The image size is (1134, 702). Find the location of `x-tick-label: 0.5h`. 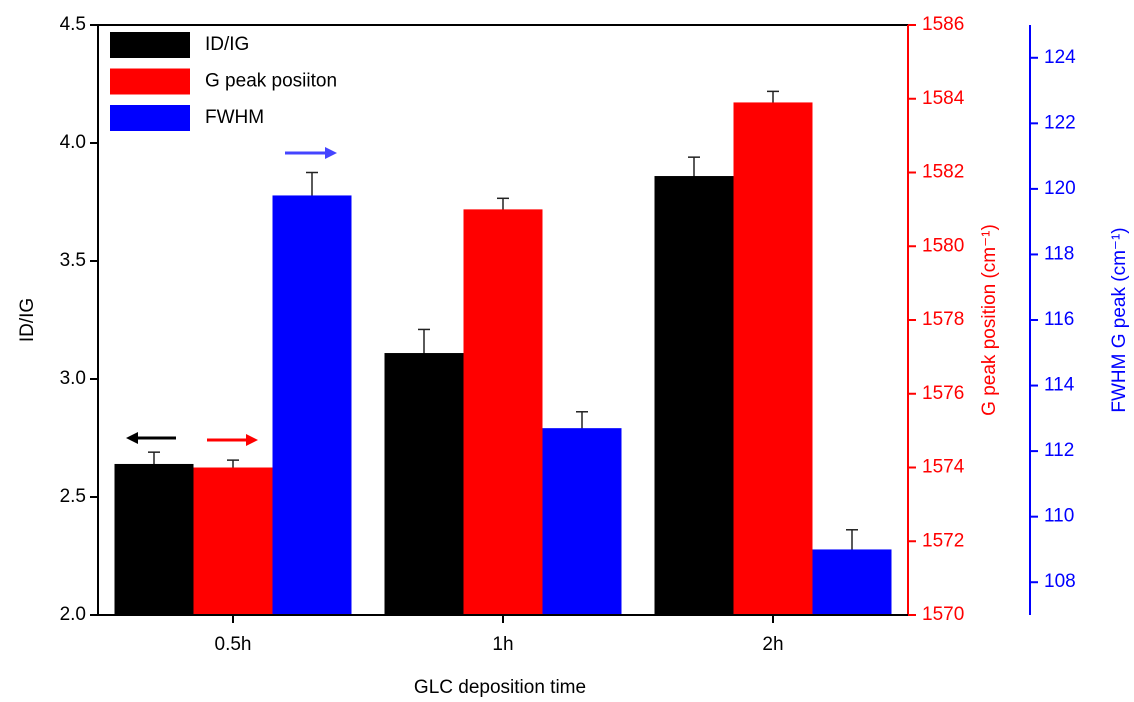

x-tick-label: 0.5h is located at coordinates (233, 644).